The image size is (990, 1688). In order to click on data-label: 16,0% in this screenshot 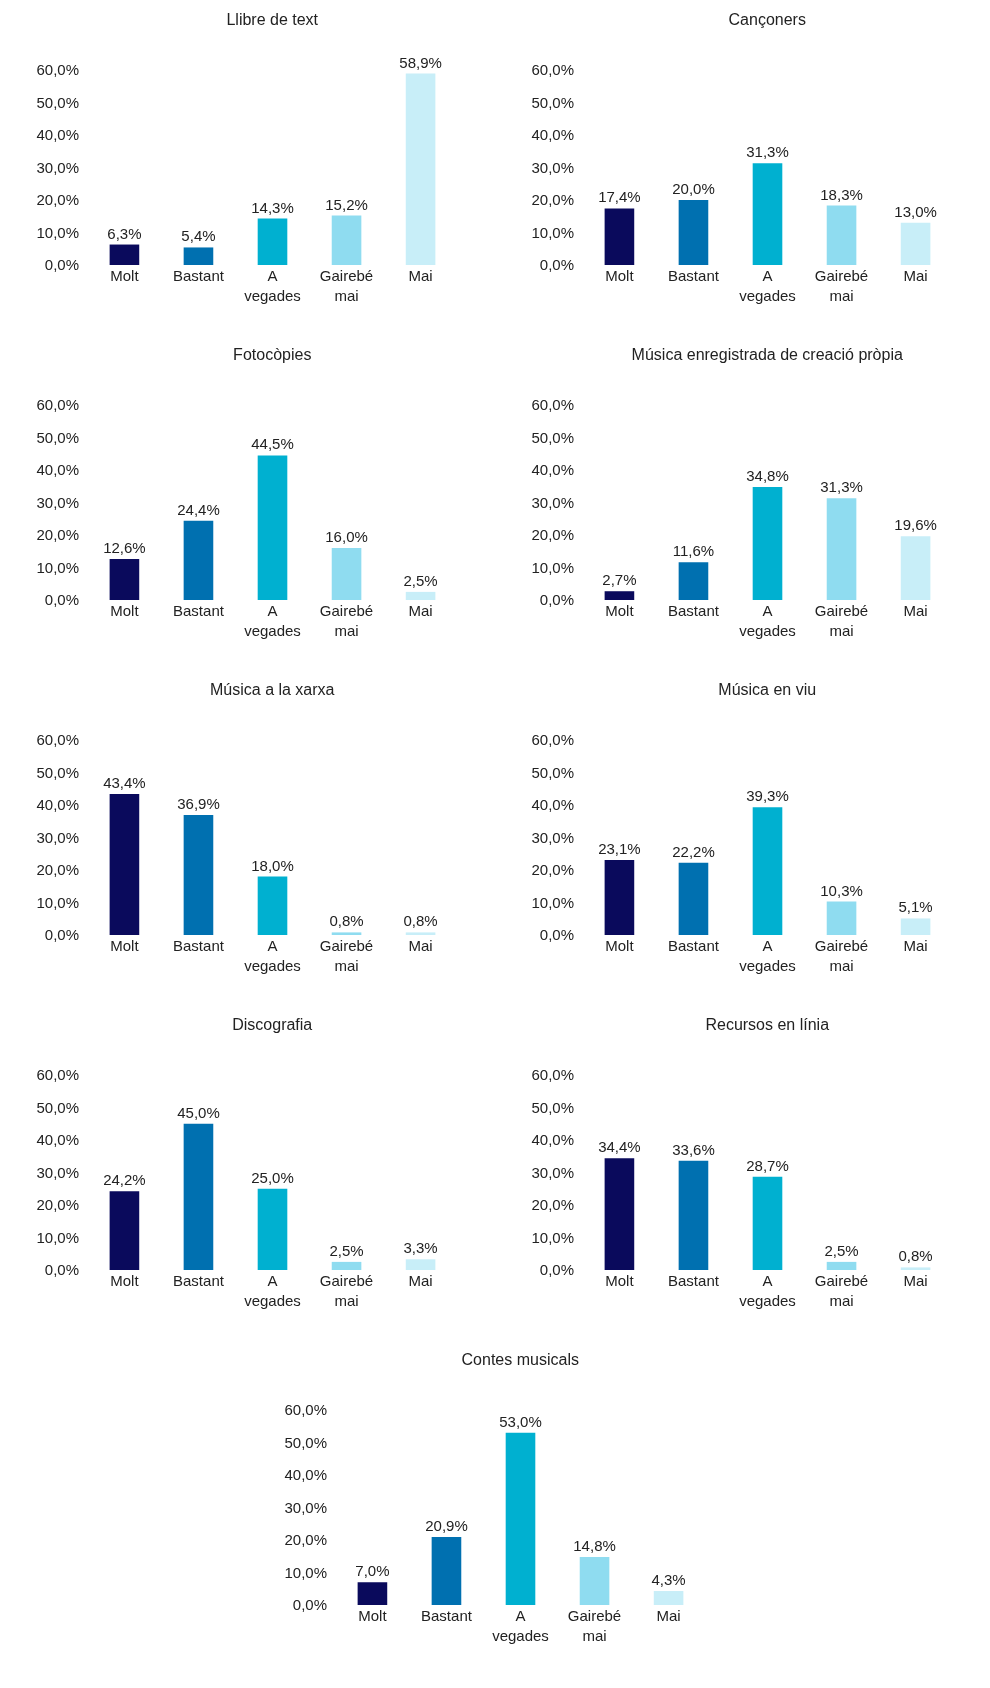, I will do `click(346, 536)`.